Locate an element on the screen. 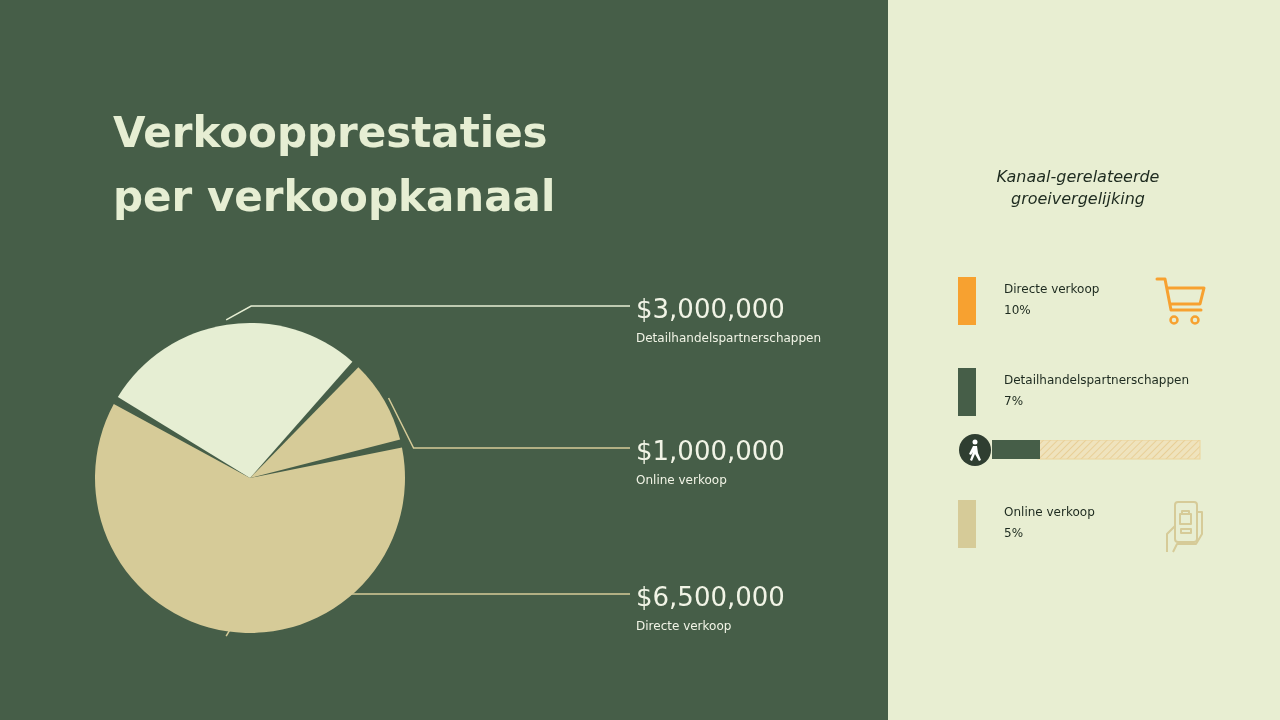 Image resolution: width=1280 pixels, height=720 pixels. text: Kanaal-gerelateerde groeivergelijking is located at coordinates (1078, 188).